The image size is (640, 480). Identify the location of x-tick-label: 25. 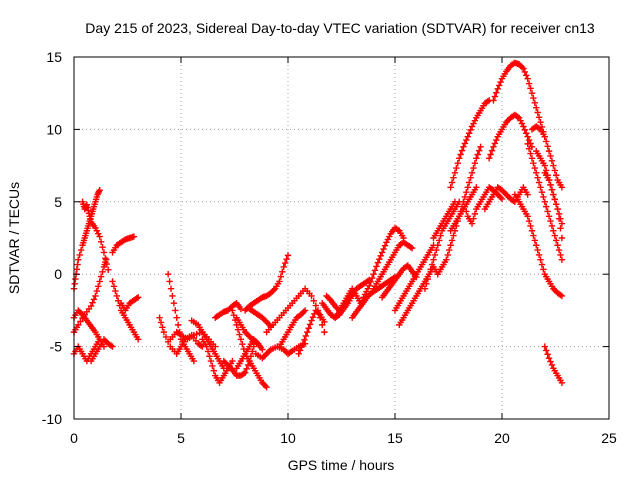
(609, 438).